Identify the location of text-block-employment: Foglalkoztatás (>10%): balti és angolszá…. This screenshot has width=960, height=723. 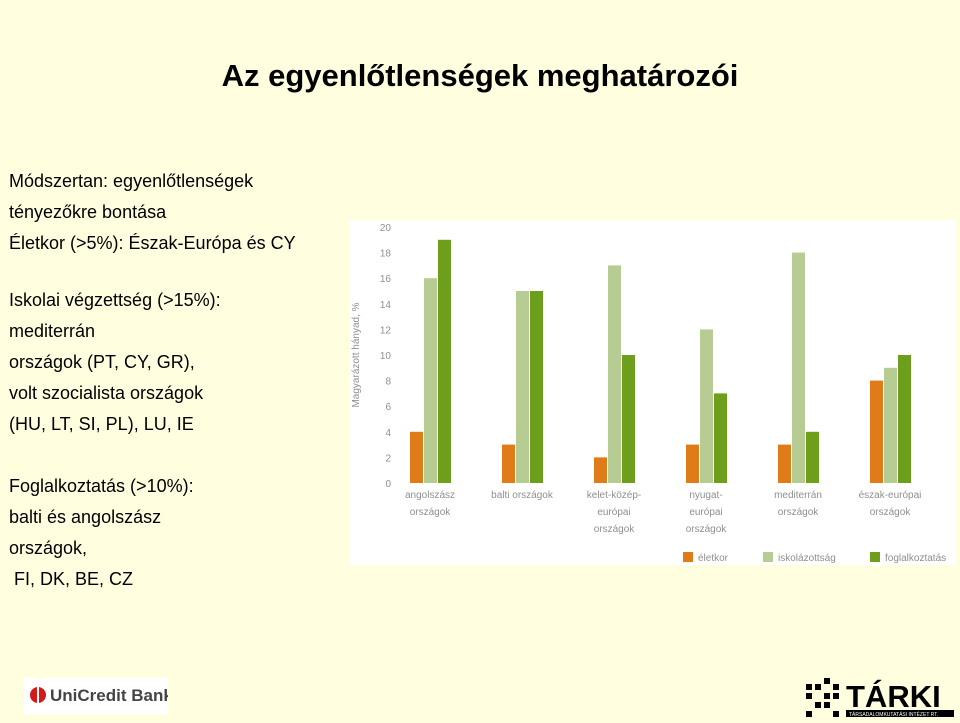
(101, 533).